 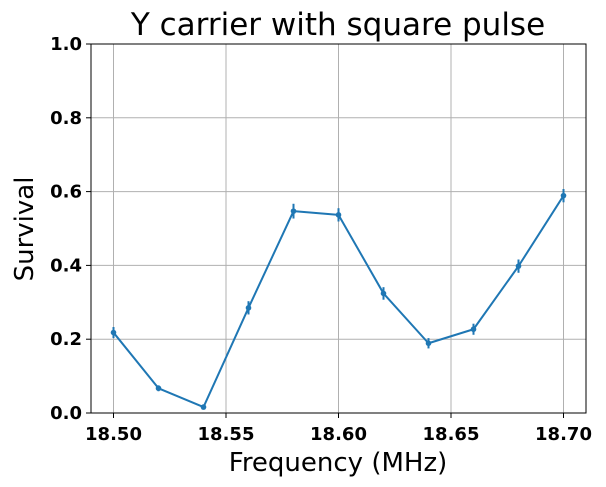 I want to click on y-tick-label: 0.6, so click(x=66, y=192).